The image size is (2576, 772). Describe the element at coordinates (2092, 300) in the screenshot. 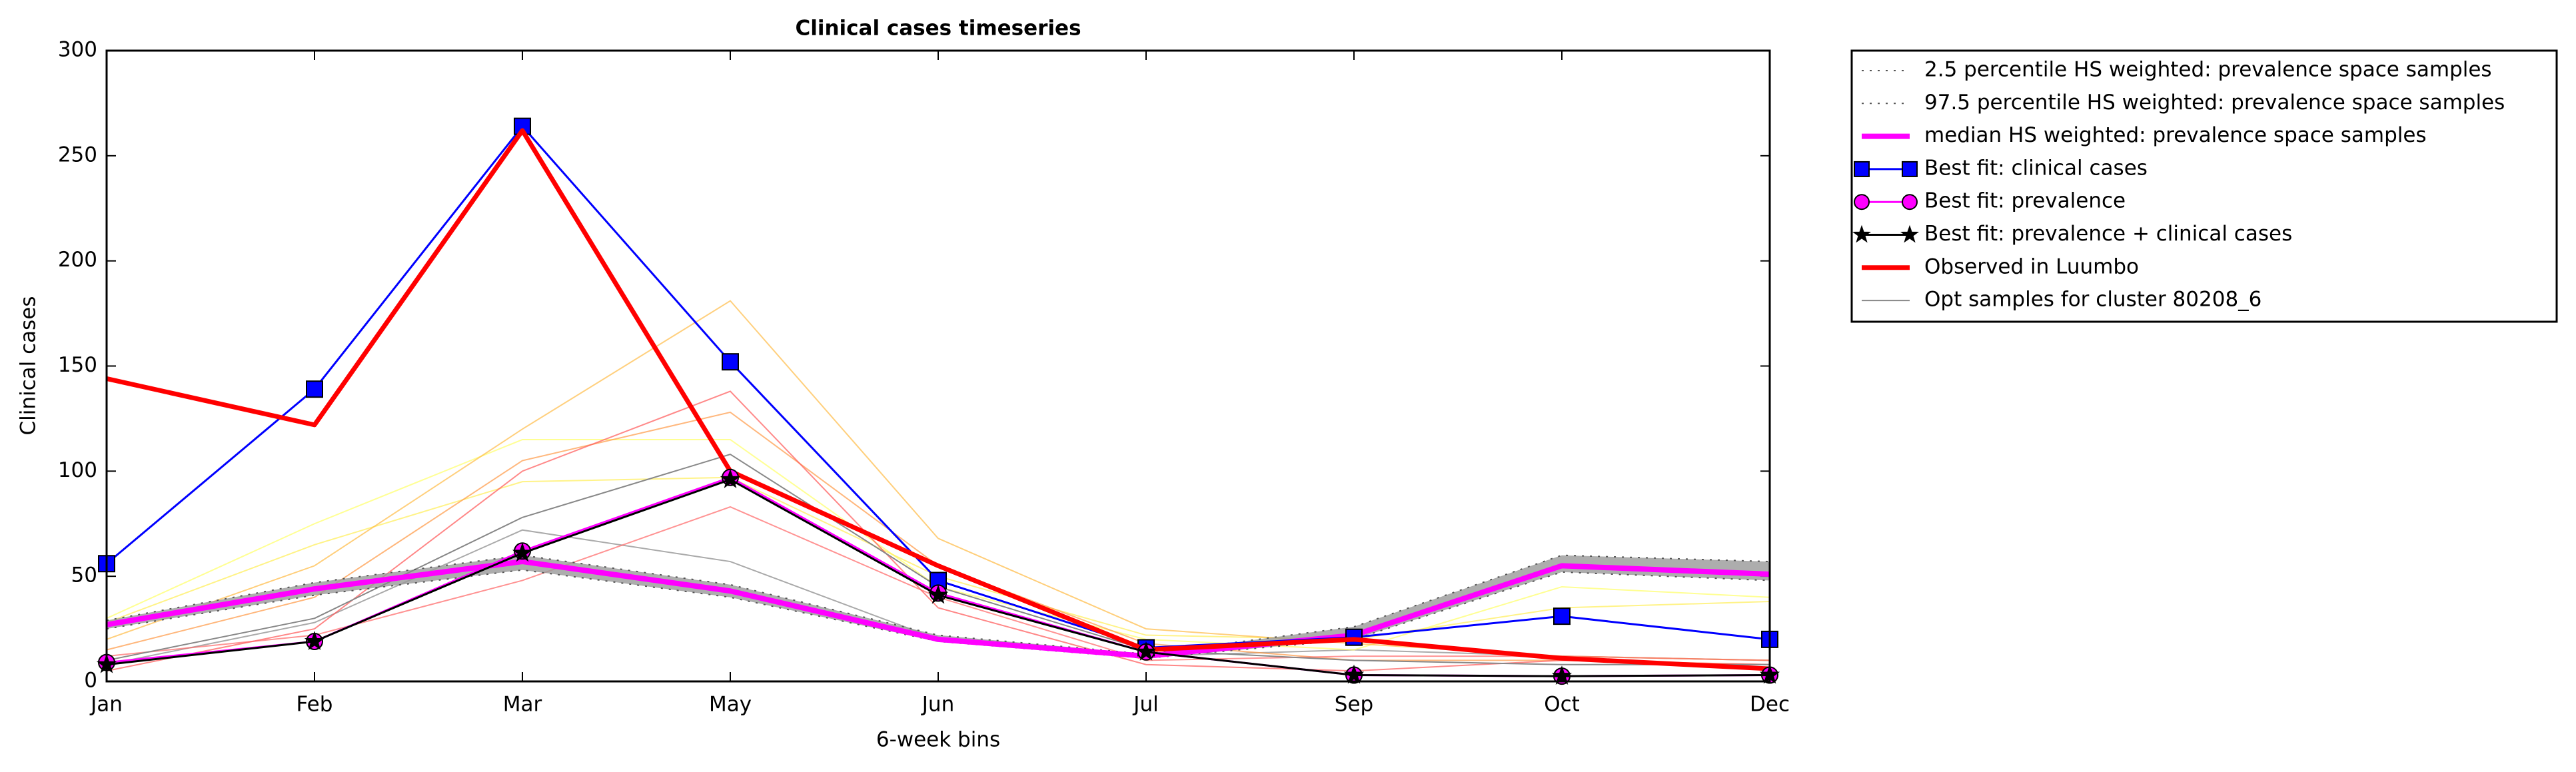

I see `legend-label: Opt samples for cluster 80208_6` at that location.